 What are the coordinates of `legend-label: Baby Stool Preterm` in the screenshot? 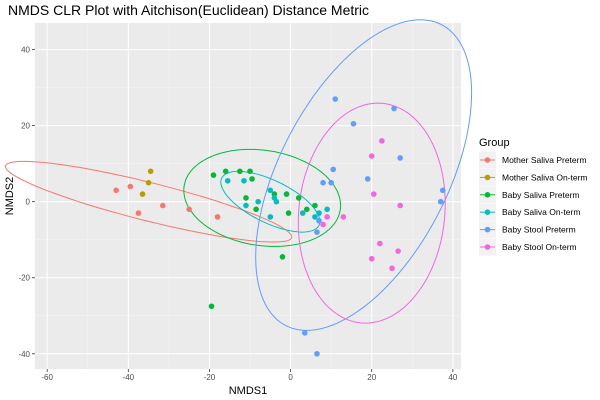 It's located at (539, 230).